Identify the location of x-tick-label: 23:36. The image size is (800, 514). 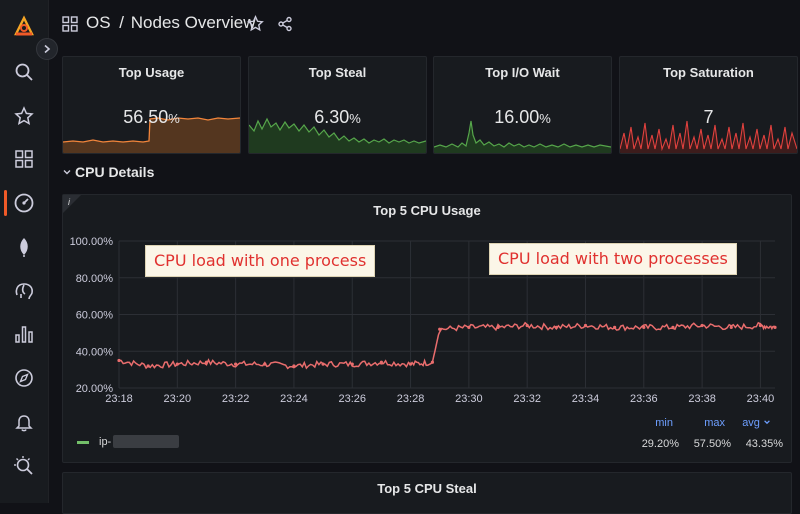
(644, 399).